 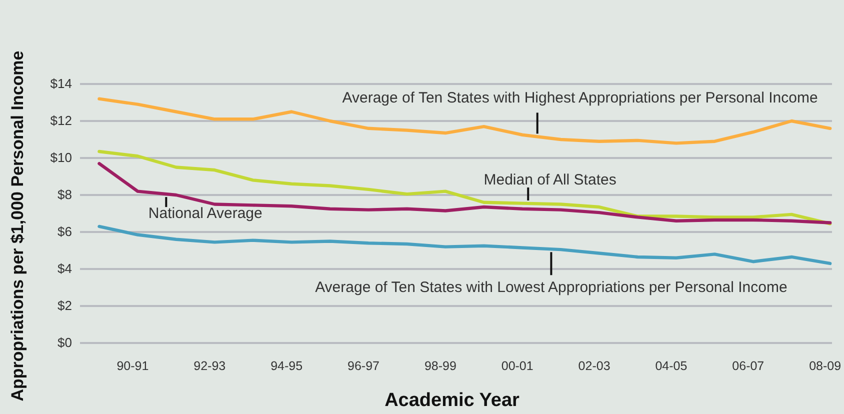 I want to click on x-tick-label: 94-95, so click(x=286, y=365).